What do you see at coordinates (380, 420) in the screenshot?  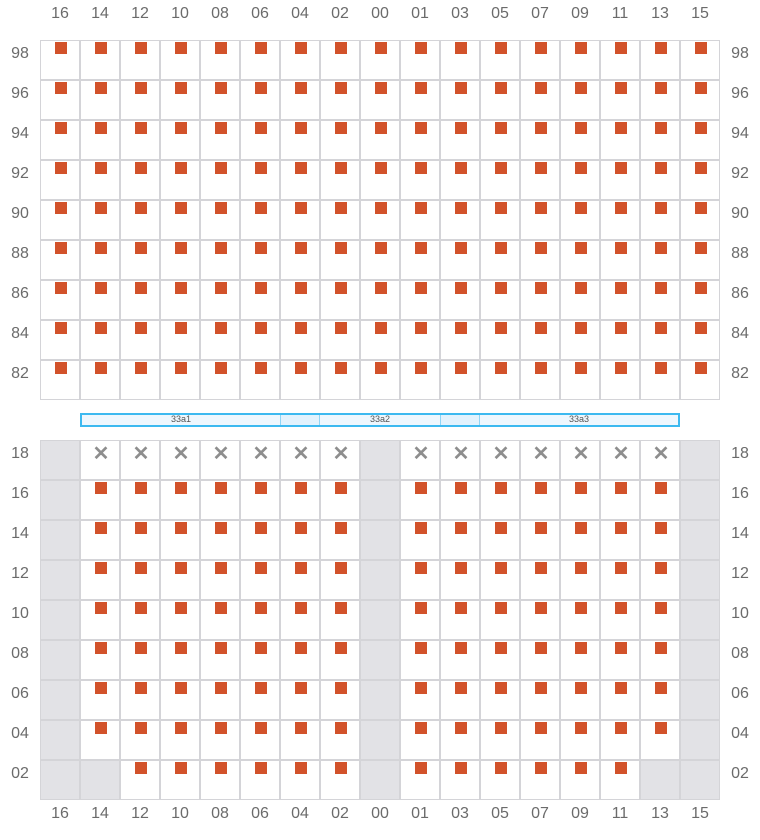 I see `segment-33a2: 33a2` at bounding box center [380, 420].